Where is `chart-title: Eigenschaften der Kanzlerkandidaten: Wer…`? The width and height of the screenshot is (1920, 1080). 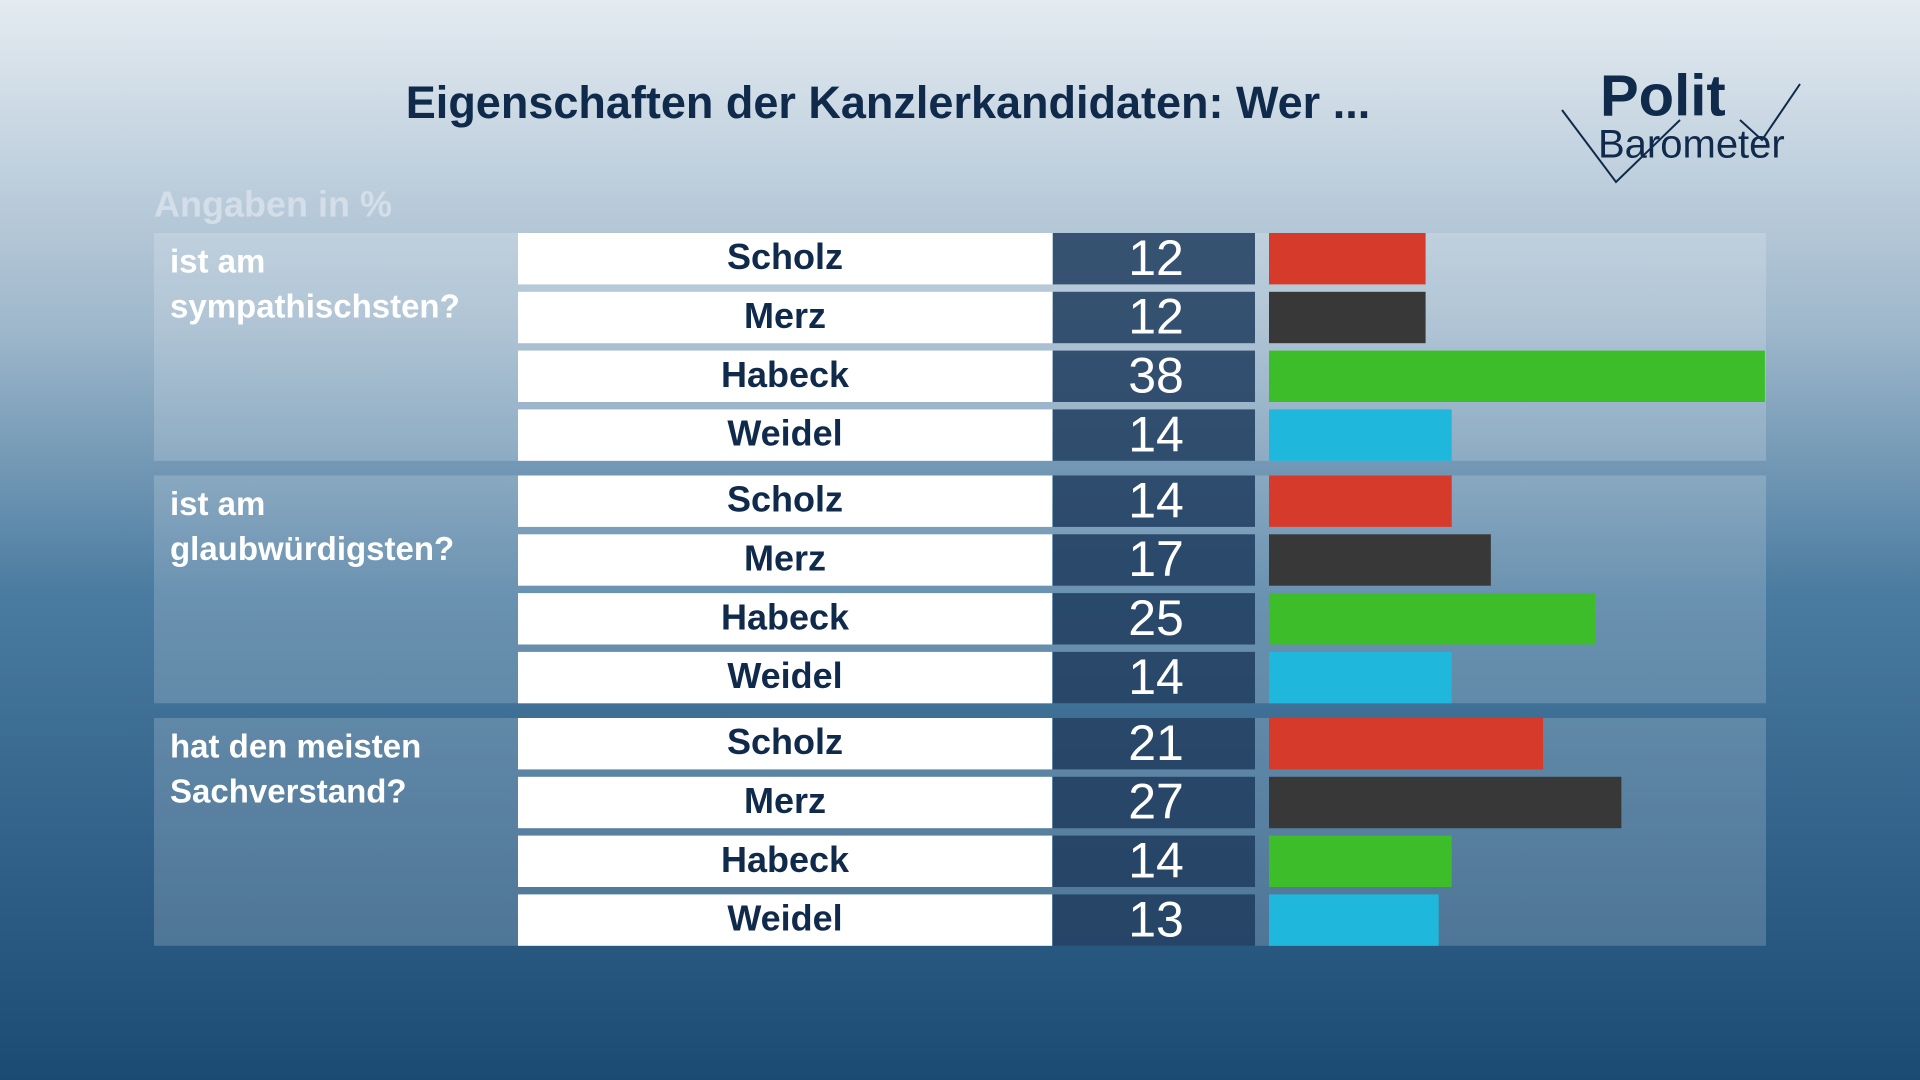 chart-title: Eigenschaften der Kanzlerkandidaten: Wer… is located at coordinates (888, 102).